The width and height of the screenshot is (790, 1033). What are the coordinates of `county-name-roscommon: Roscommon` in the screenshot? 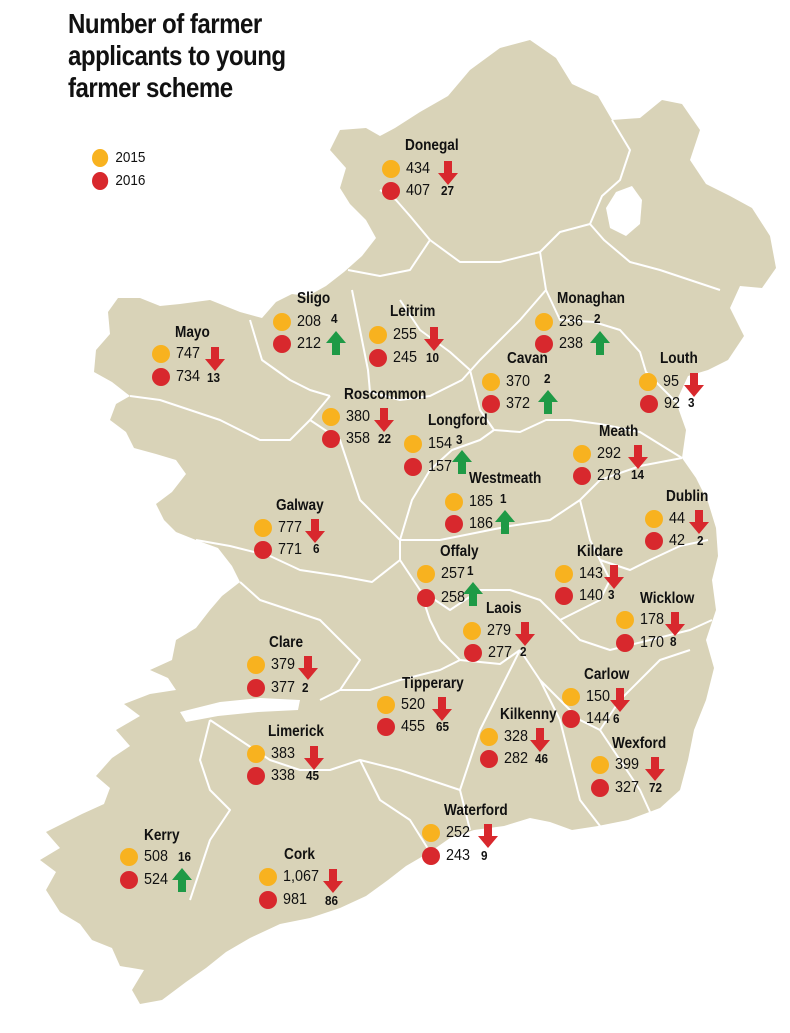 It's located at (385, 394).